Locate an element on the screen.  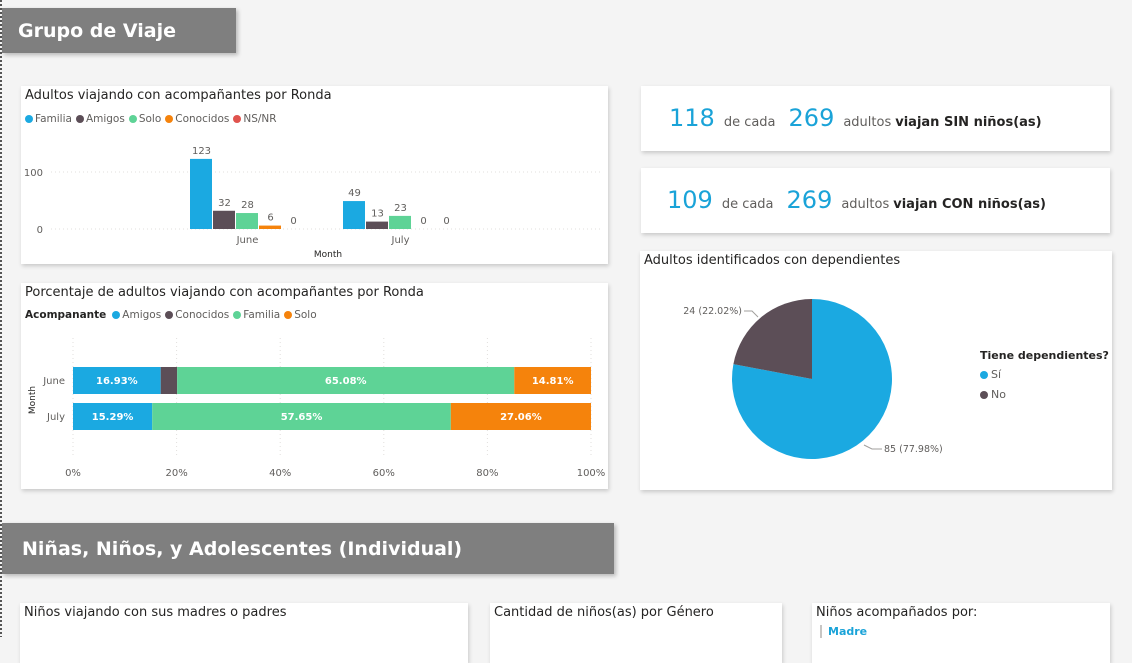
legend-title: Tiene dependientes? is located at coordinates (1044, 355).